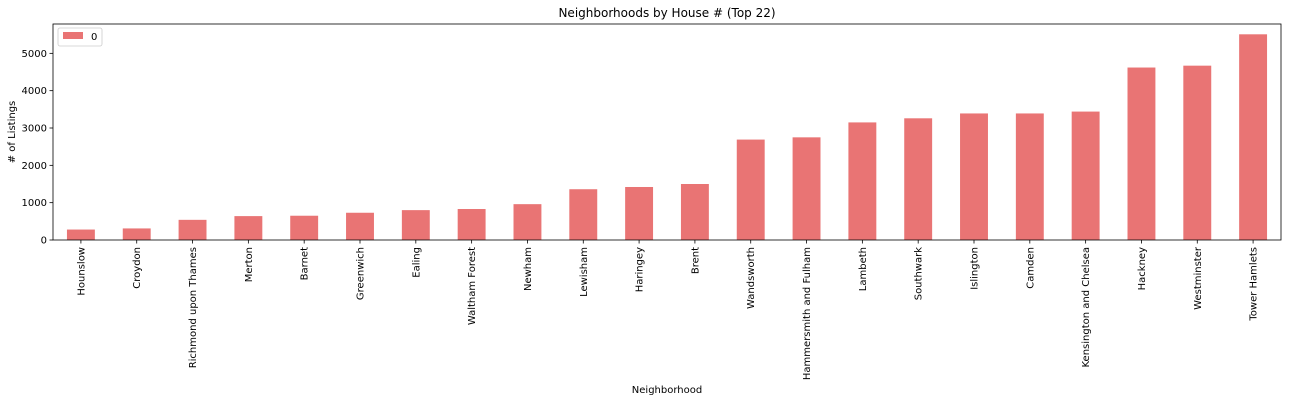  Describe the element at coordinates (919, 273) in the screenshot. I see `x-tick-label: Southwark` at that location.